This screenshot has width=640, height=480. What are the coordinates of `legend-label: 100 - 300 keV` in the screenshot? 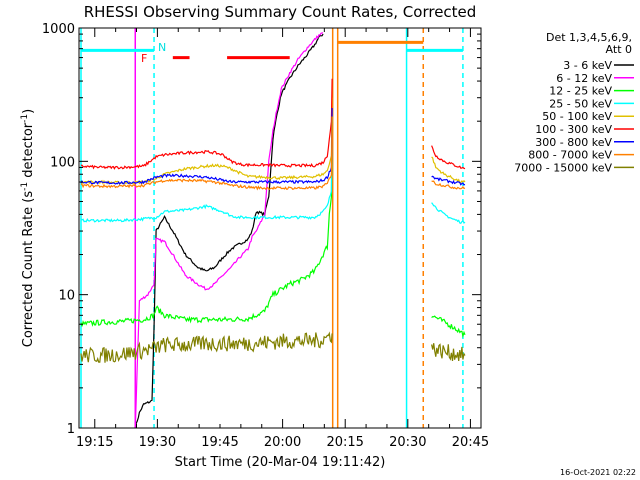 It's located at (573, 129).